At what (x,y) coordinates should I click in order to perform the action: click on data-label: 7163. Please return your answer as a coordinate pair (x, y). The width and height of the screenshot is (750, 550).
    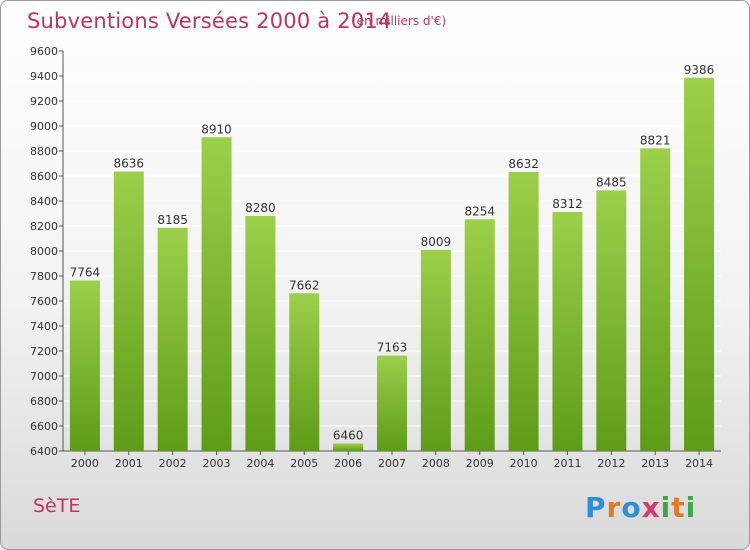
    Looking at the image, I should click on (392, 348).